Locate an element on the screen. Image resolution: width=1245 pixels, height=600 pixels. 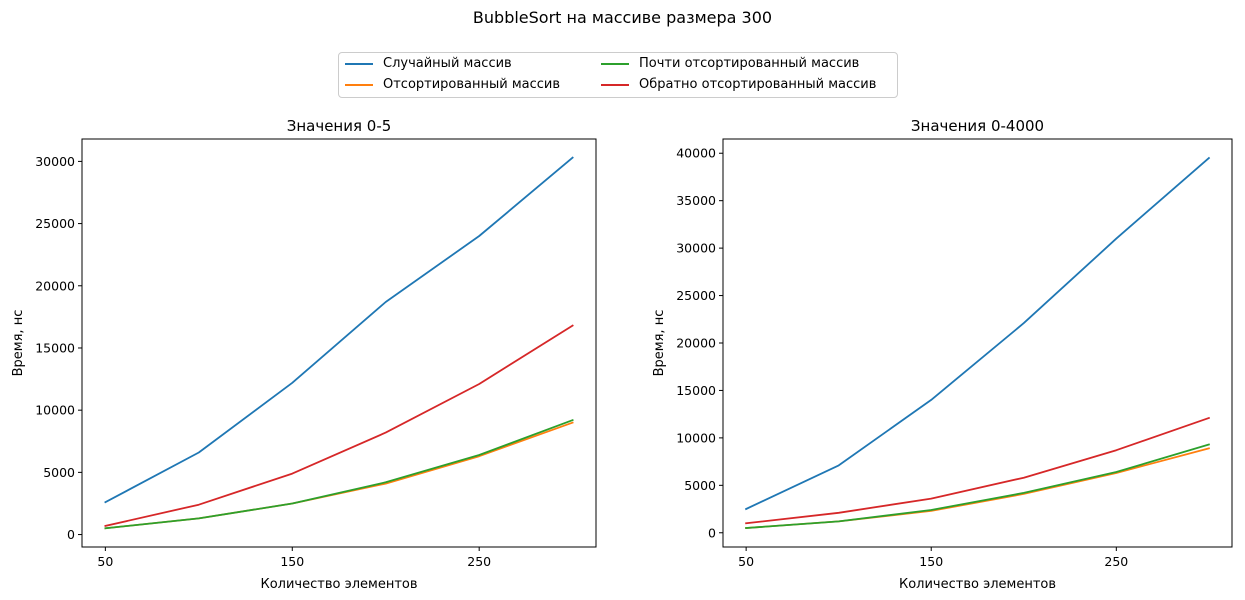
panel-title: Значения 0-4000 is located at coordinates (977, 126).